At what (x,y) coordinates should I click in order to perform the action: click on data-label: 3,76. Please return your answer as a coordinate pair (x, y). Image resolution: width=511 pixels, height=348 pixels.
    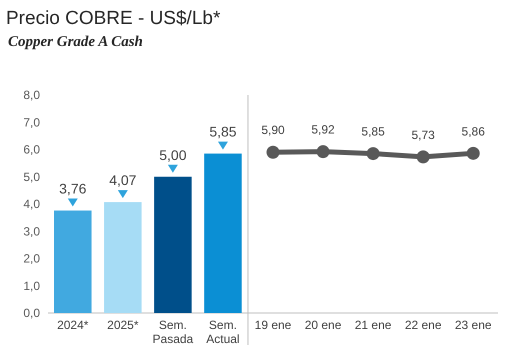
    Looking at the image, I should click on (73, 188).